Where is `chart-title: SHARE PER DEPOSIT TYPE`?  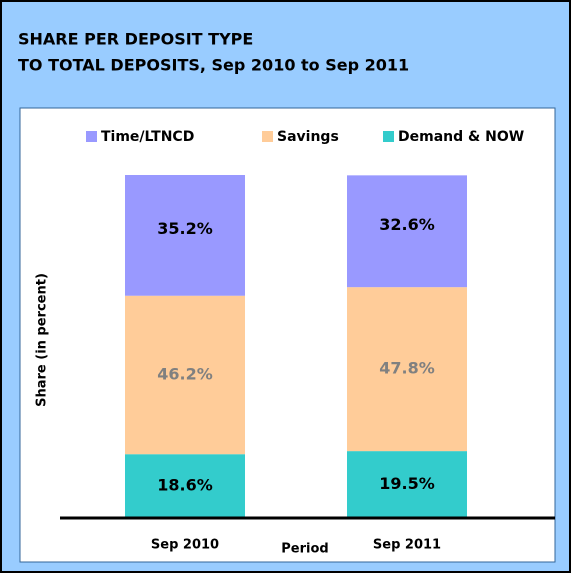
chart-title: SHARE PER DEPOSIT TYPE is located at coordinates (135, 39).